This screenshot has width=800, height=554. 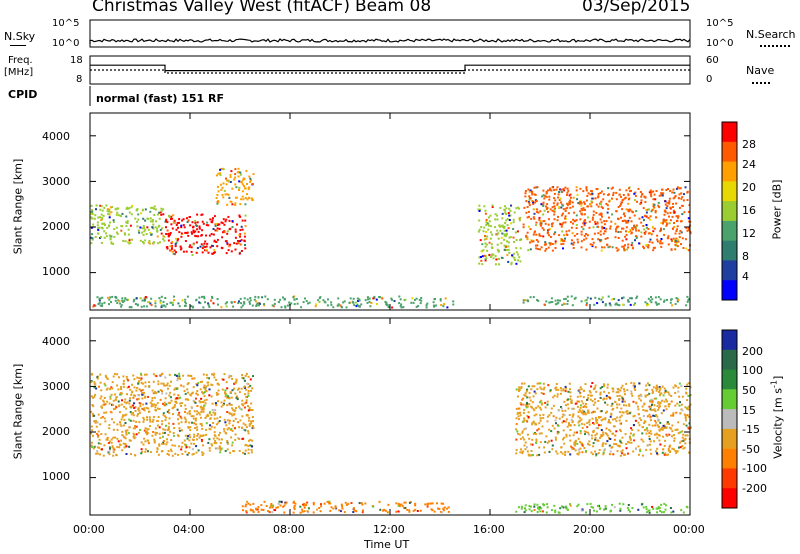 I want to click on cpid-value: normal (fast) 151 RF, so click(x=160, y=98).